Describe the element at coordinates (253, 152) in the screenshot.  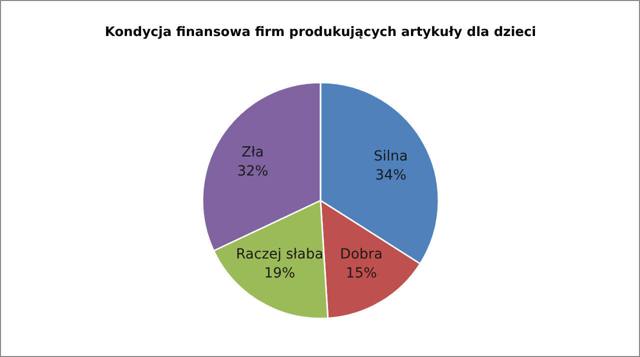
I see `slice-label: Zła` at that location.